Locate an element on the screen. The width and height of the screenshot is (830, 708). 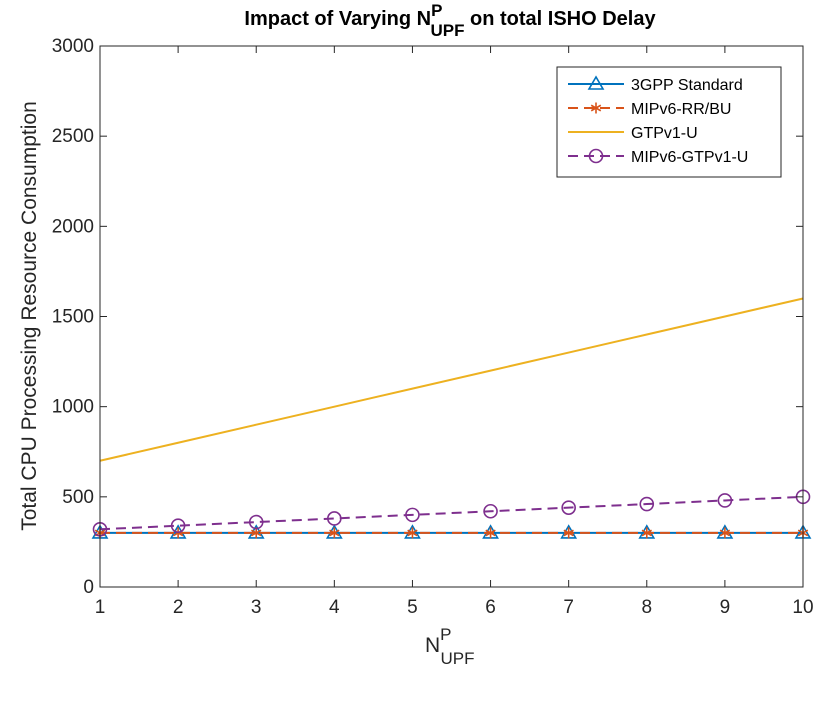
y-tick-label: 2000 is located at coordinates (73, 226).